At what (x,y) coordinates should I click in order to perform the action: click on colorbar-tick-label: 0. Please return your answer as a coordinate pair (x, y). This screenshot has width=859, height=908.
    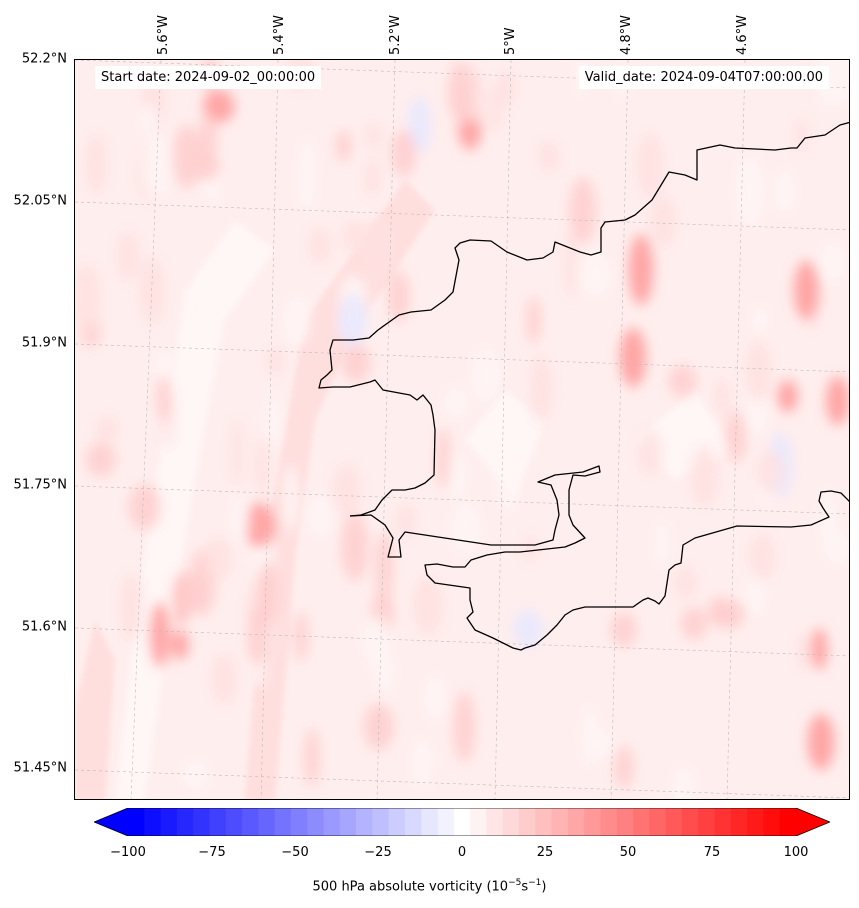
    Looking at the image, I should click on (462, 852).